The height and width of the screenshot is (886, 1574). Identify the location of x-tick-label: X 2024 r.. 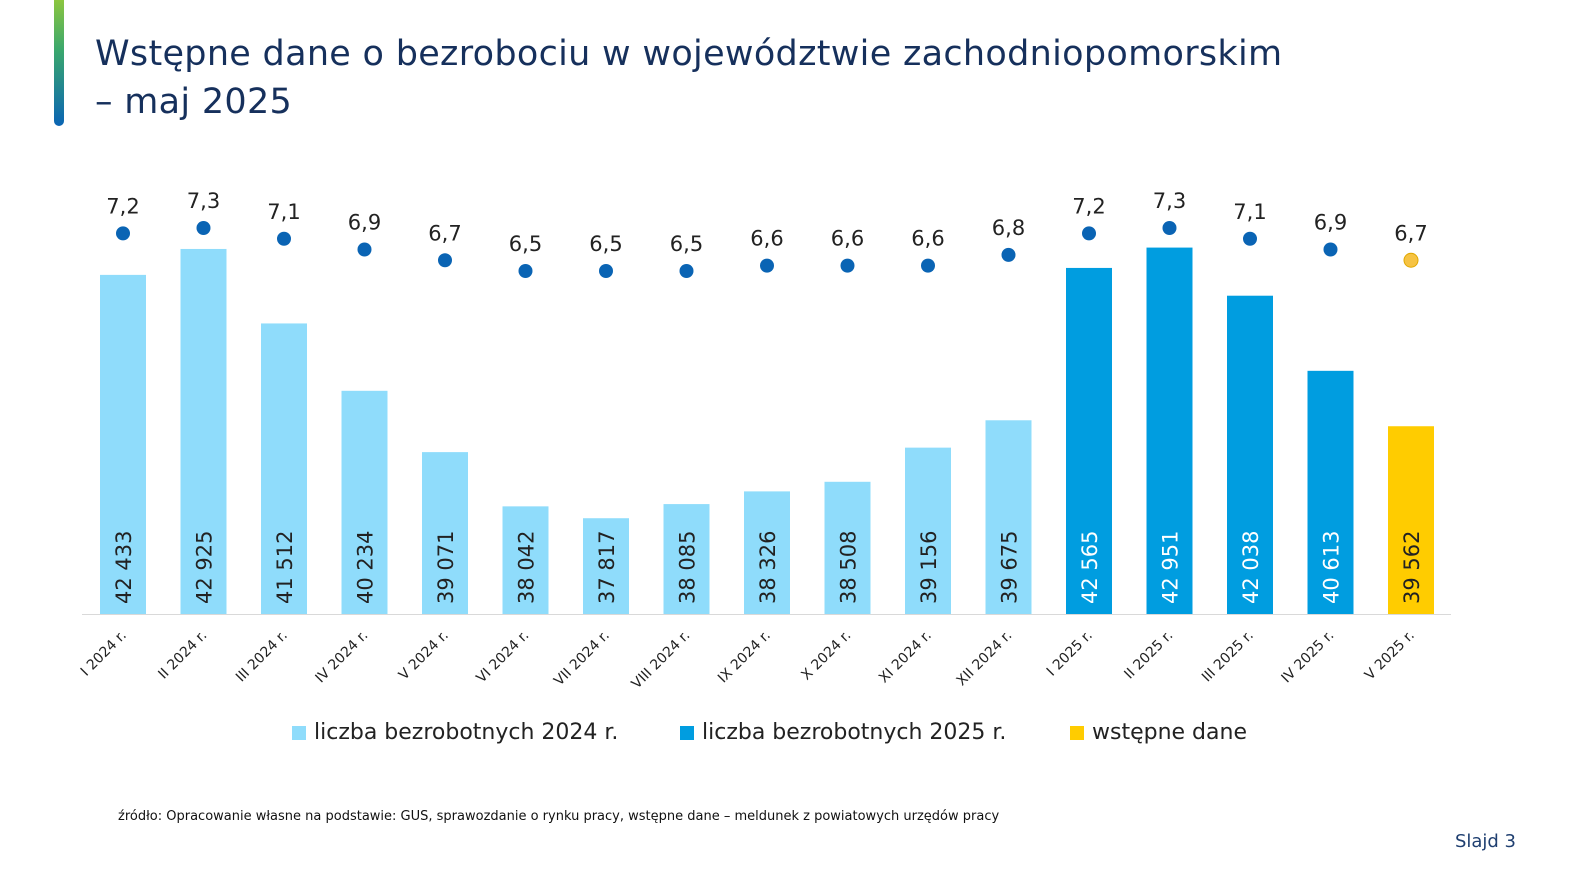
(826, 656).